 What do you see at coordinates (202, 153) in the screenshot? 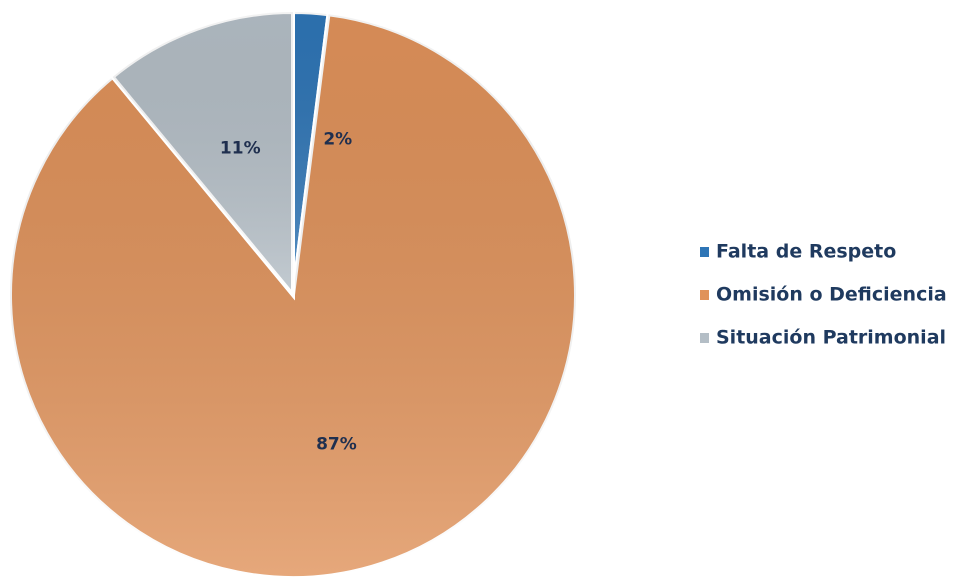
I see `slice-shade` at bounding box center [202, 153].